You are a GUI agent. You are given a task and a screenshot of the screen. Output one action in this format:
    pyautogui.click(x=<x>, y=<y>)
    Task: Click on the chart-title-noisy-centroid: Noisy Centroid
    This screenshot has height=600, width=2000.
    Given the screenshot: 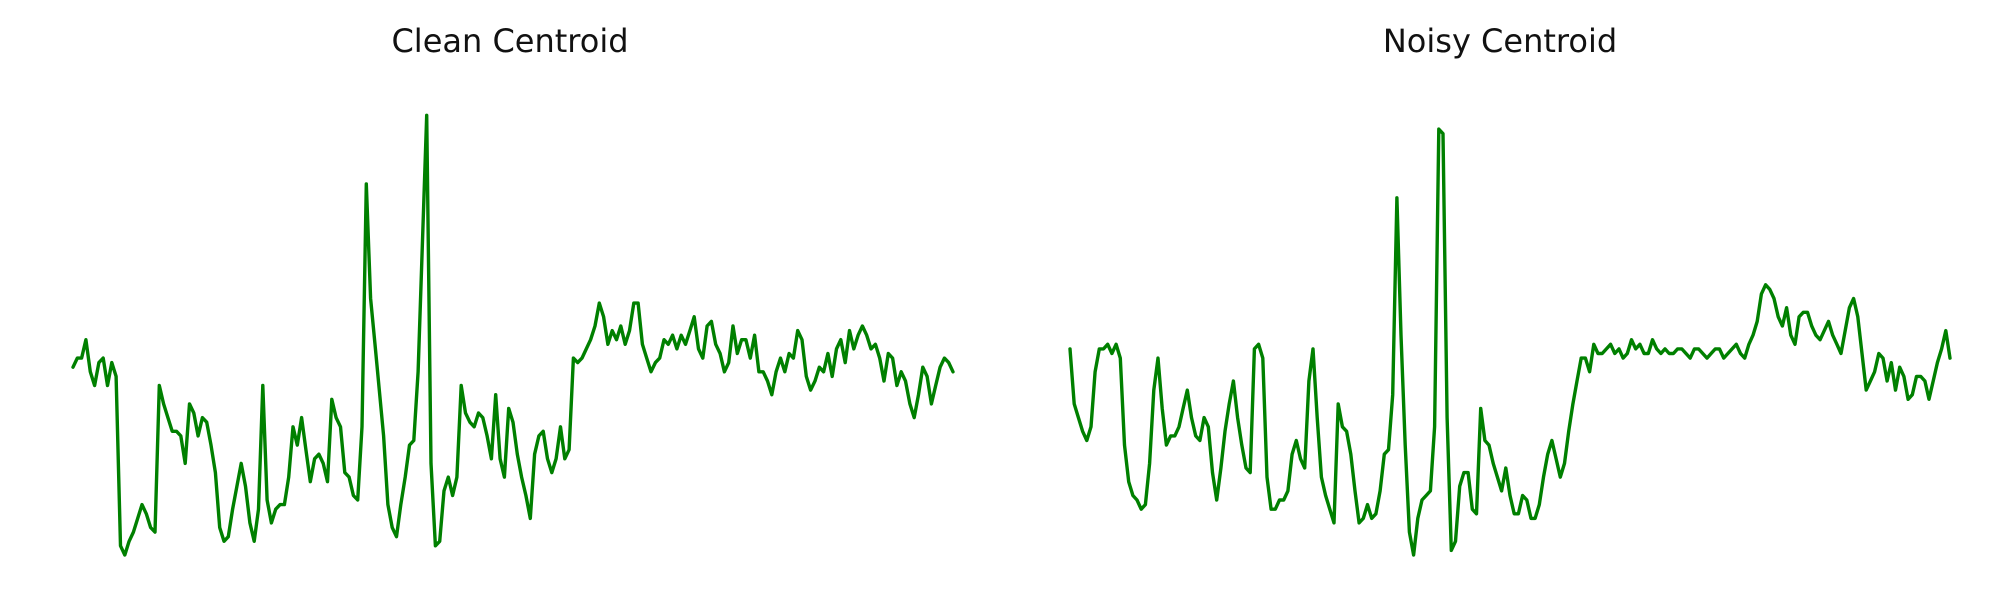 What is the action you would take?
    pyautogui.click(x=1500, y=41)
    